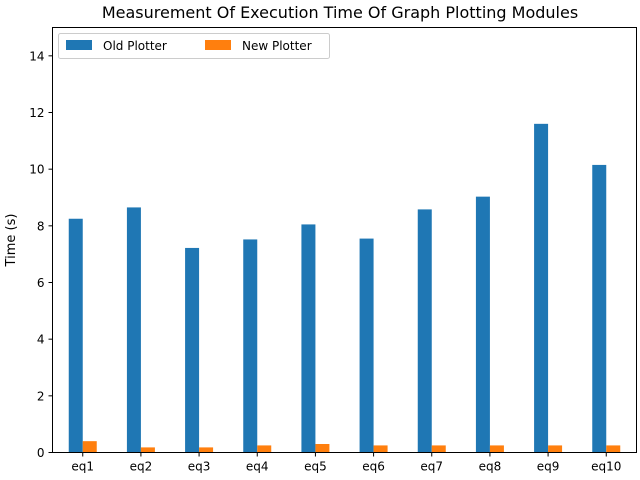 The width and height of the screenshot is (640, 480). I want to click on x-tick-label: eq7, so click(431, 467).